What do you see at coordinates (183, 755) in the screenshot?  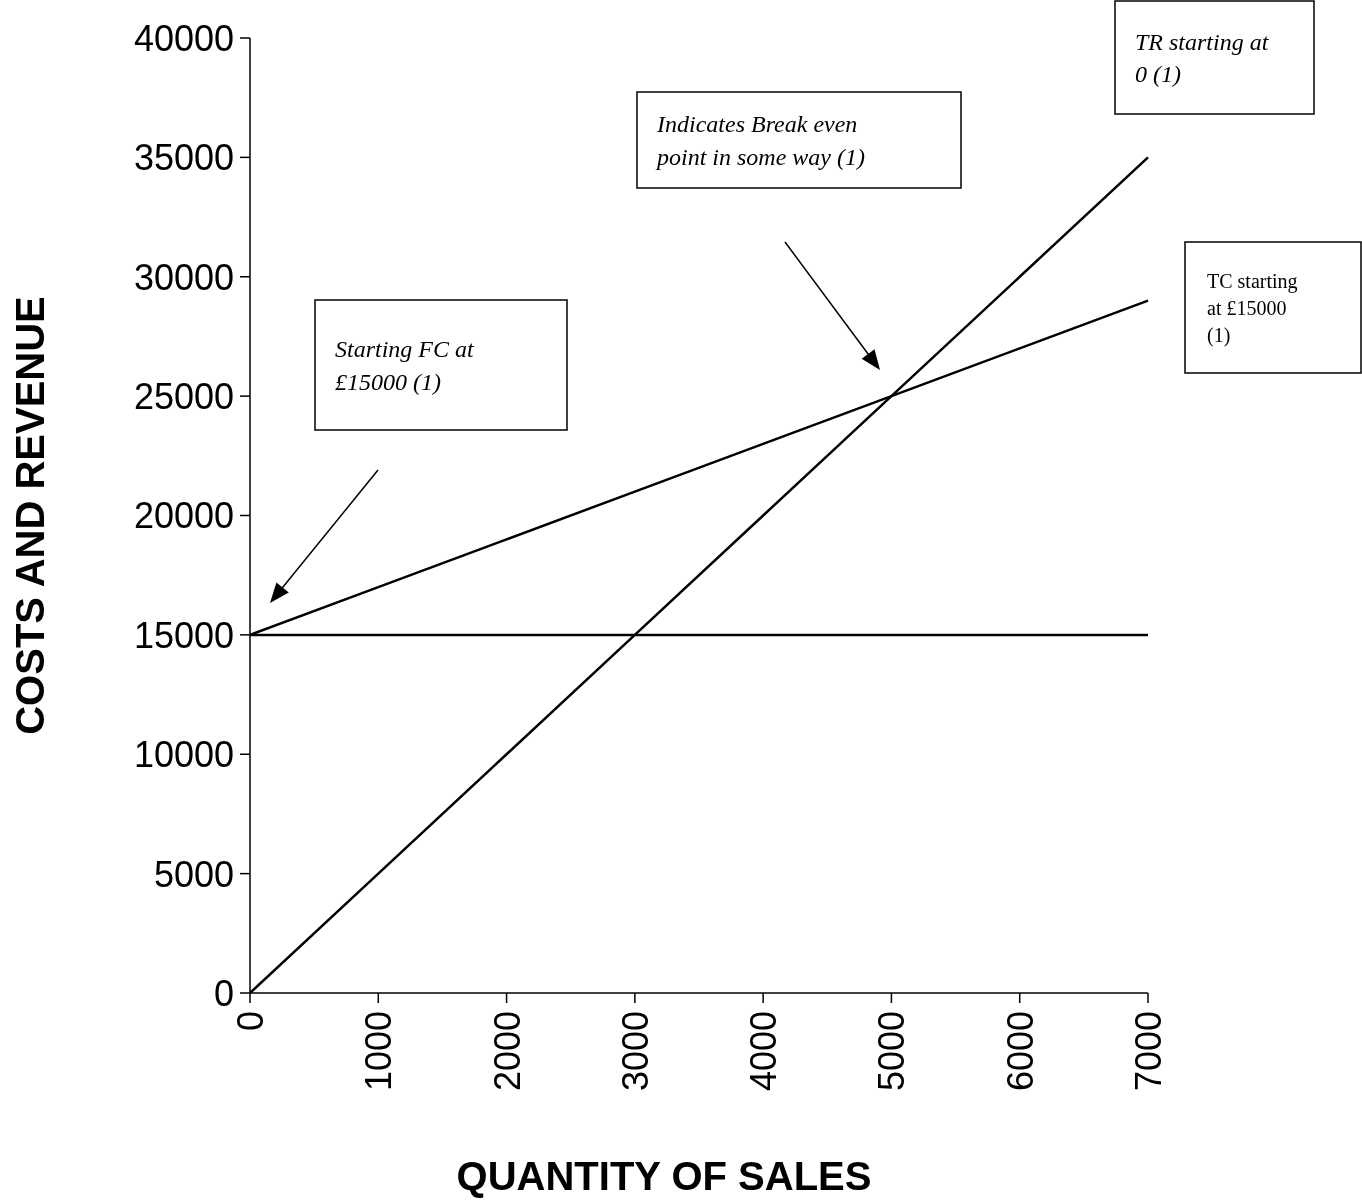 I see `y-tick-label: 10000` at bounding box center [183, 755].